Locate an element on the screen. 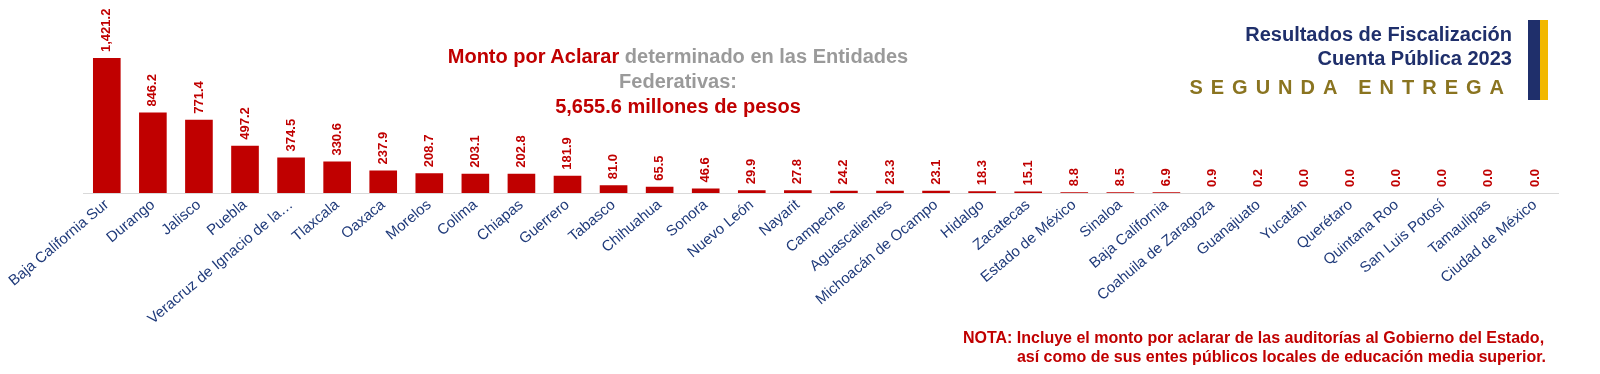 This screenshot has height=374, width=1600. data-label: 8.8 is located at coordinates (1073, 177).